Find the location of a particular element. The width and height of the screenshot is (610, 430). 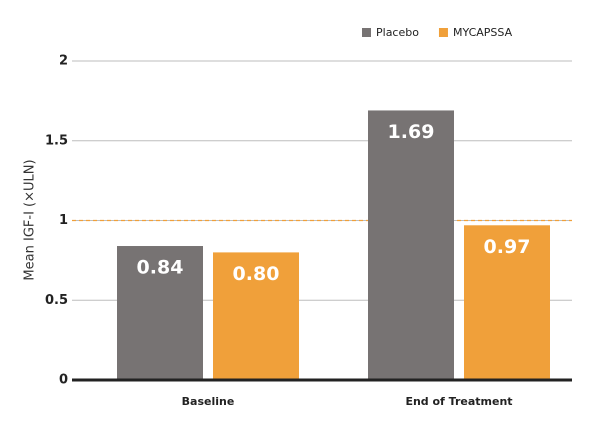

y-tick-label: 0 is located at coordinates (63, 380).